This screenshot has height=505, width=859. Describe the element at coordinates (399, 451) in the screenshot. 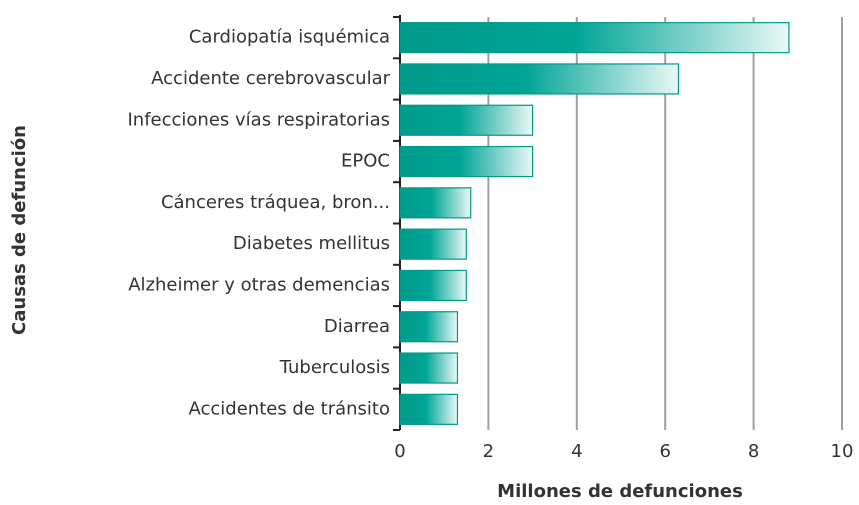

I see `x-tick-label: 0` at that location.